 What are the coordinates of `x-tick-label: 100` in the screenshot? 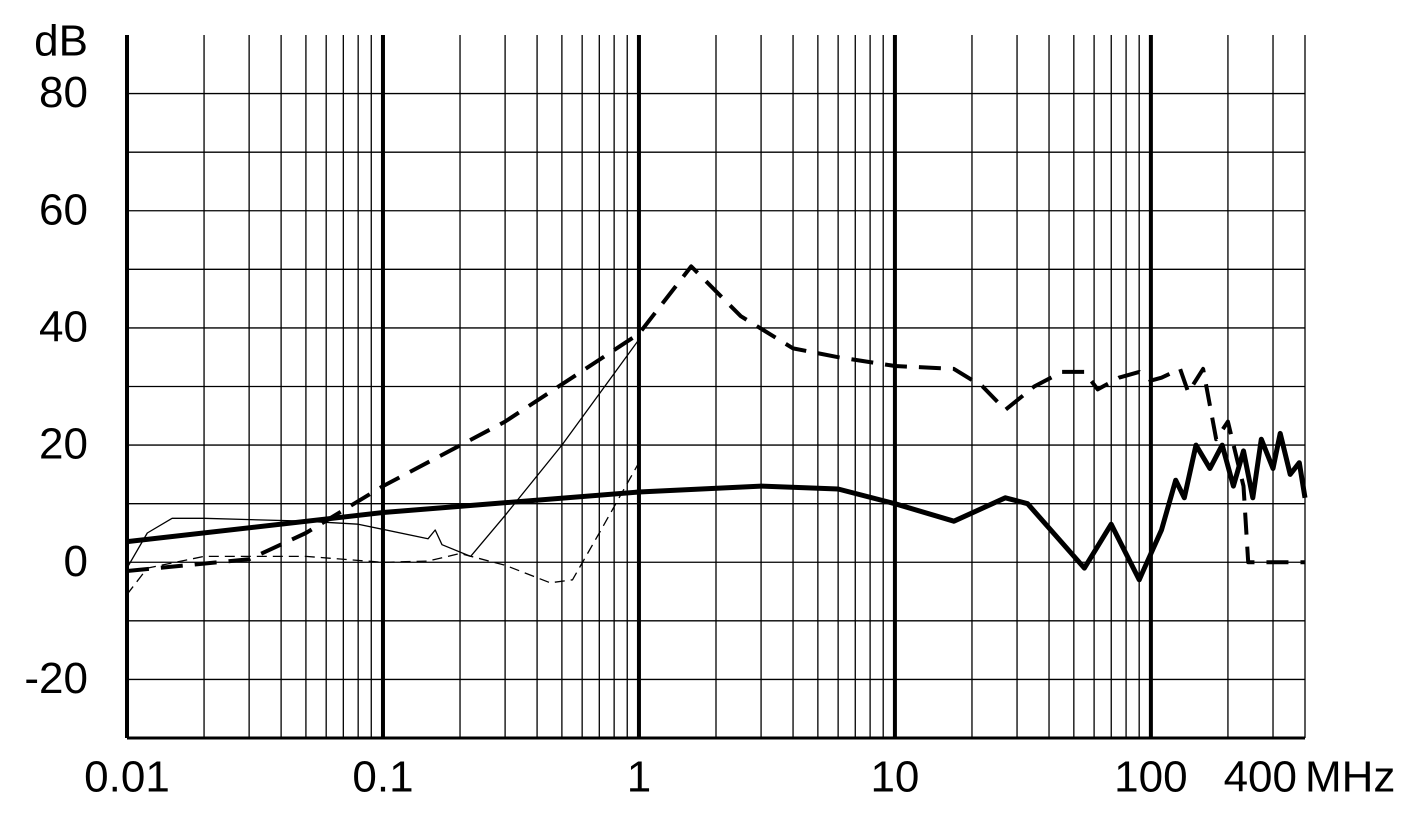 It's located at (1150, 777).